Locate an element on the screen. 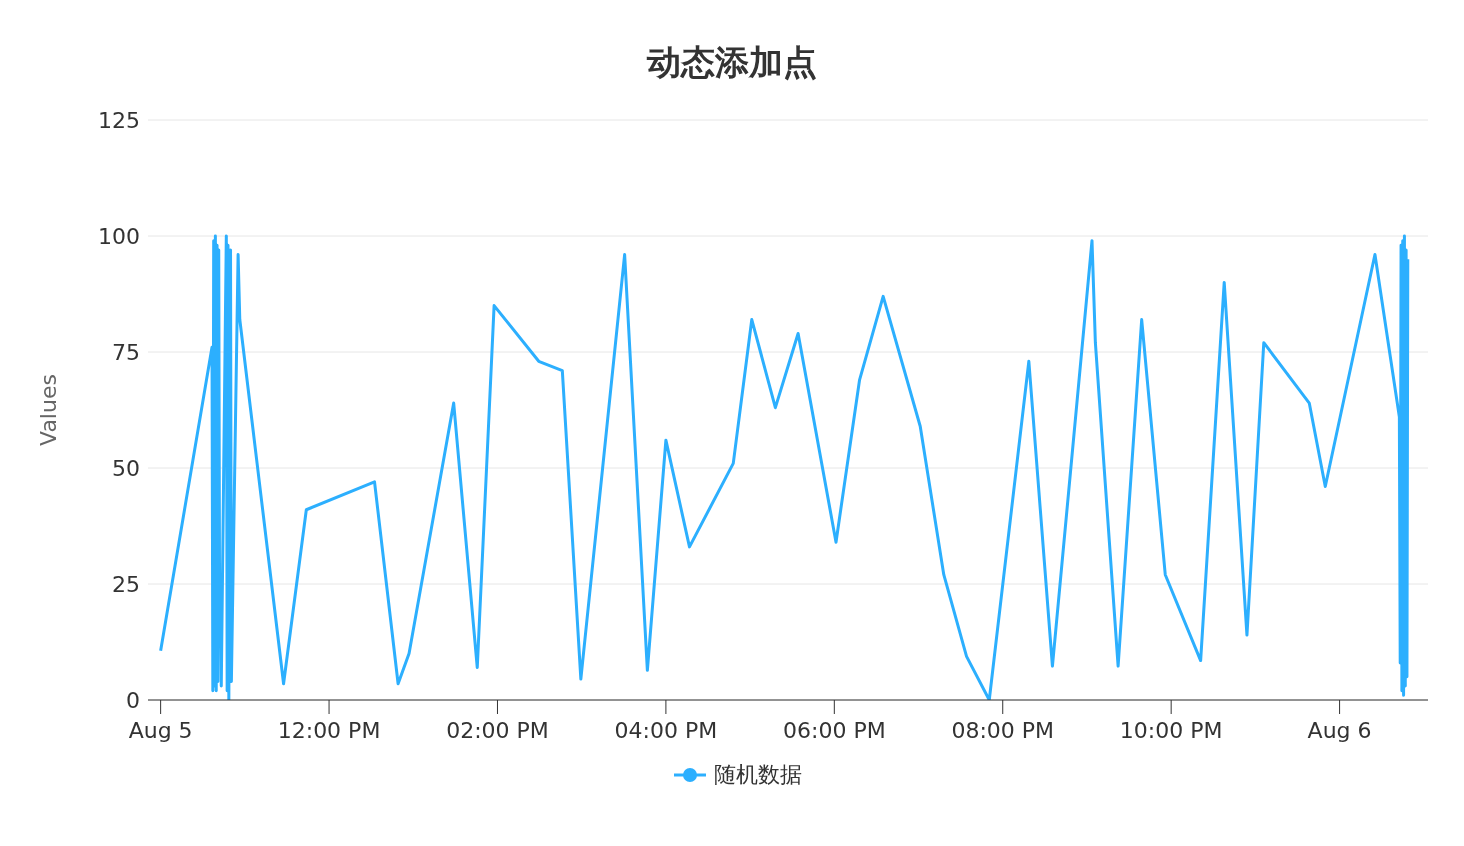 The height and width of the screenshot is (846, 1464). y-tick-label: 0 is located at coordinates (133, 700).